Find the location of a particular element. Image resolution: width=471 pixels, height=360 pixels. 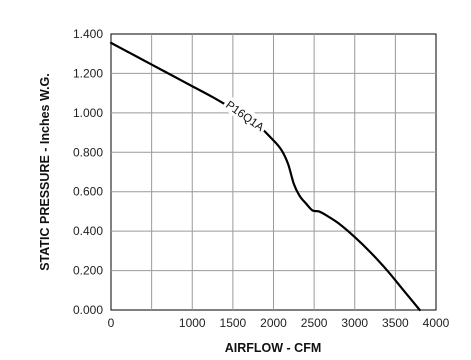

x-tick-label: 2000 is located at coordinates (273, 323).